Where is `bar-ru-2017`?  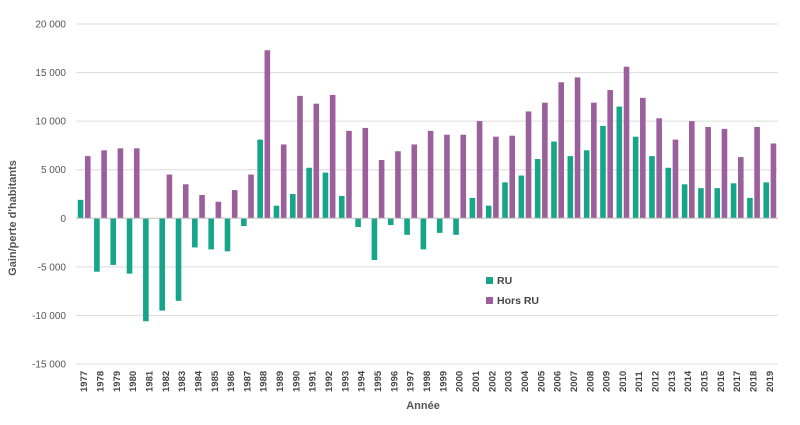
bar-ru-2017 is located at coordinates (733, 201).